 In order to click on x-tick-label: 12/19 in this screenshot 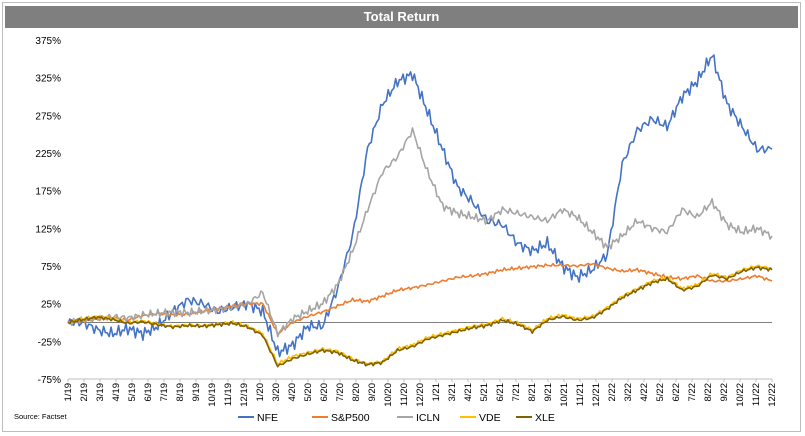, I will do `click(244, 395)`.